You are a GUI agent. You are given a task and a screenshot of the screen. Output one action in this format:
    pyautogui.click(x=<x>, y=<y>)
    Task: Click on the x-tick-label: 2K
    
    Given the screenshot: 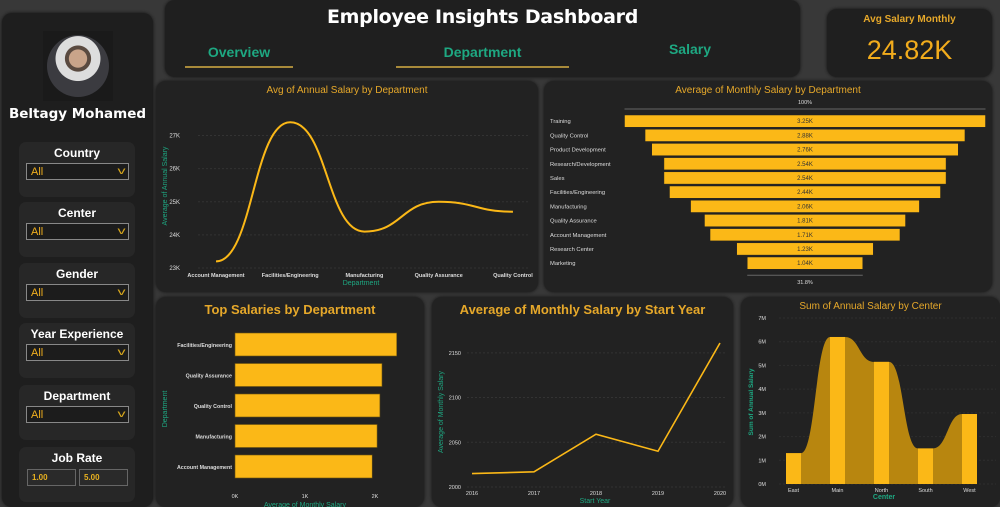 What is the action you would take?
    pyautogui.click(x=375, y=497)
    